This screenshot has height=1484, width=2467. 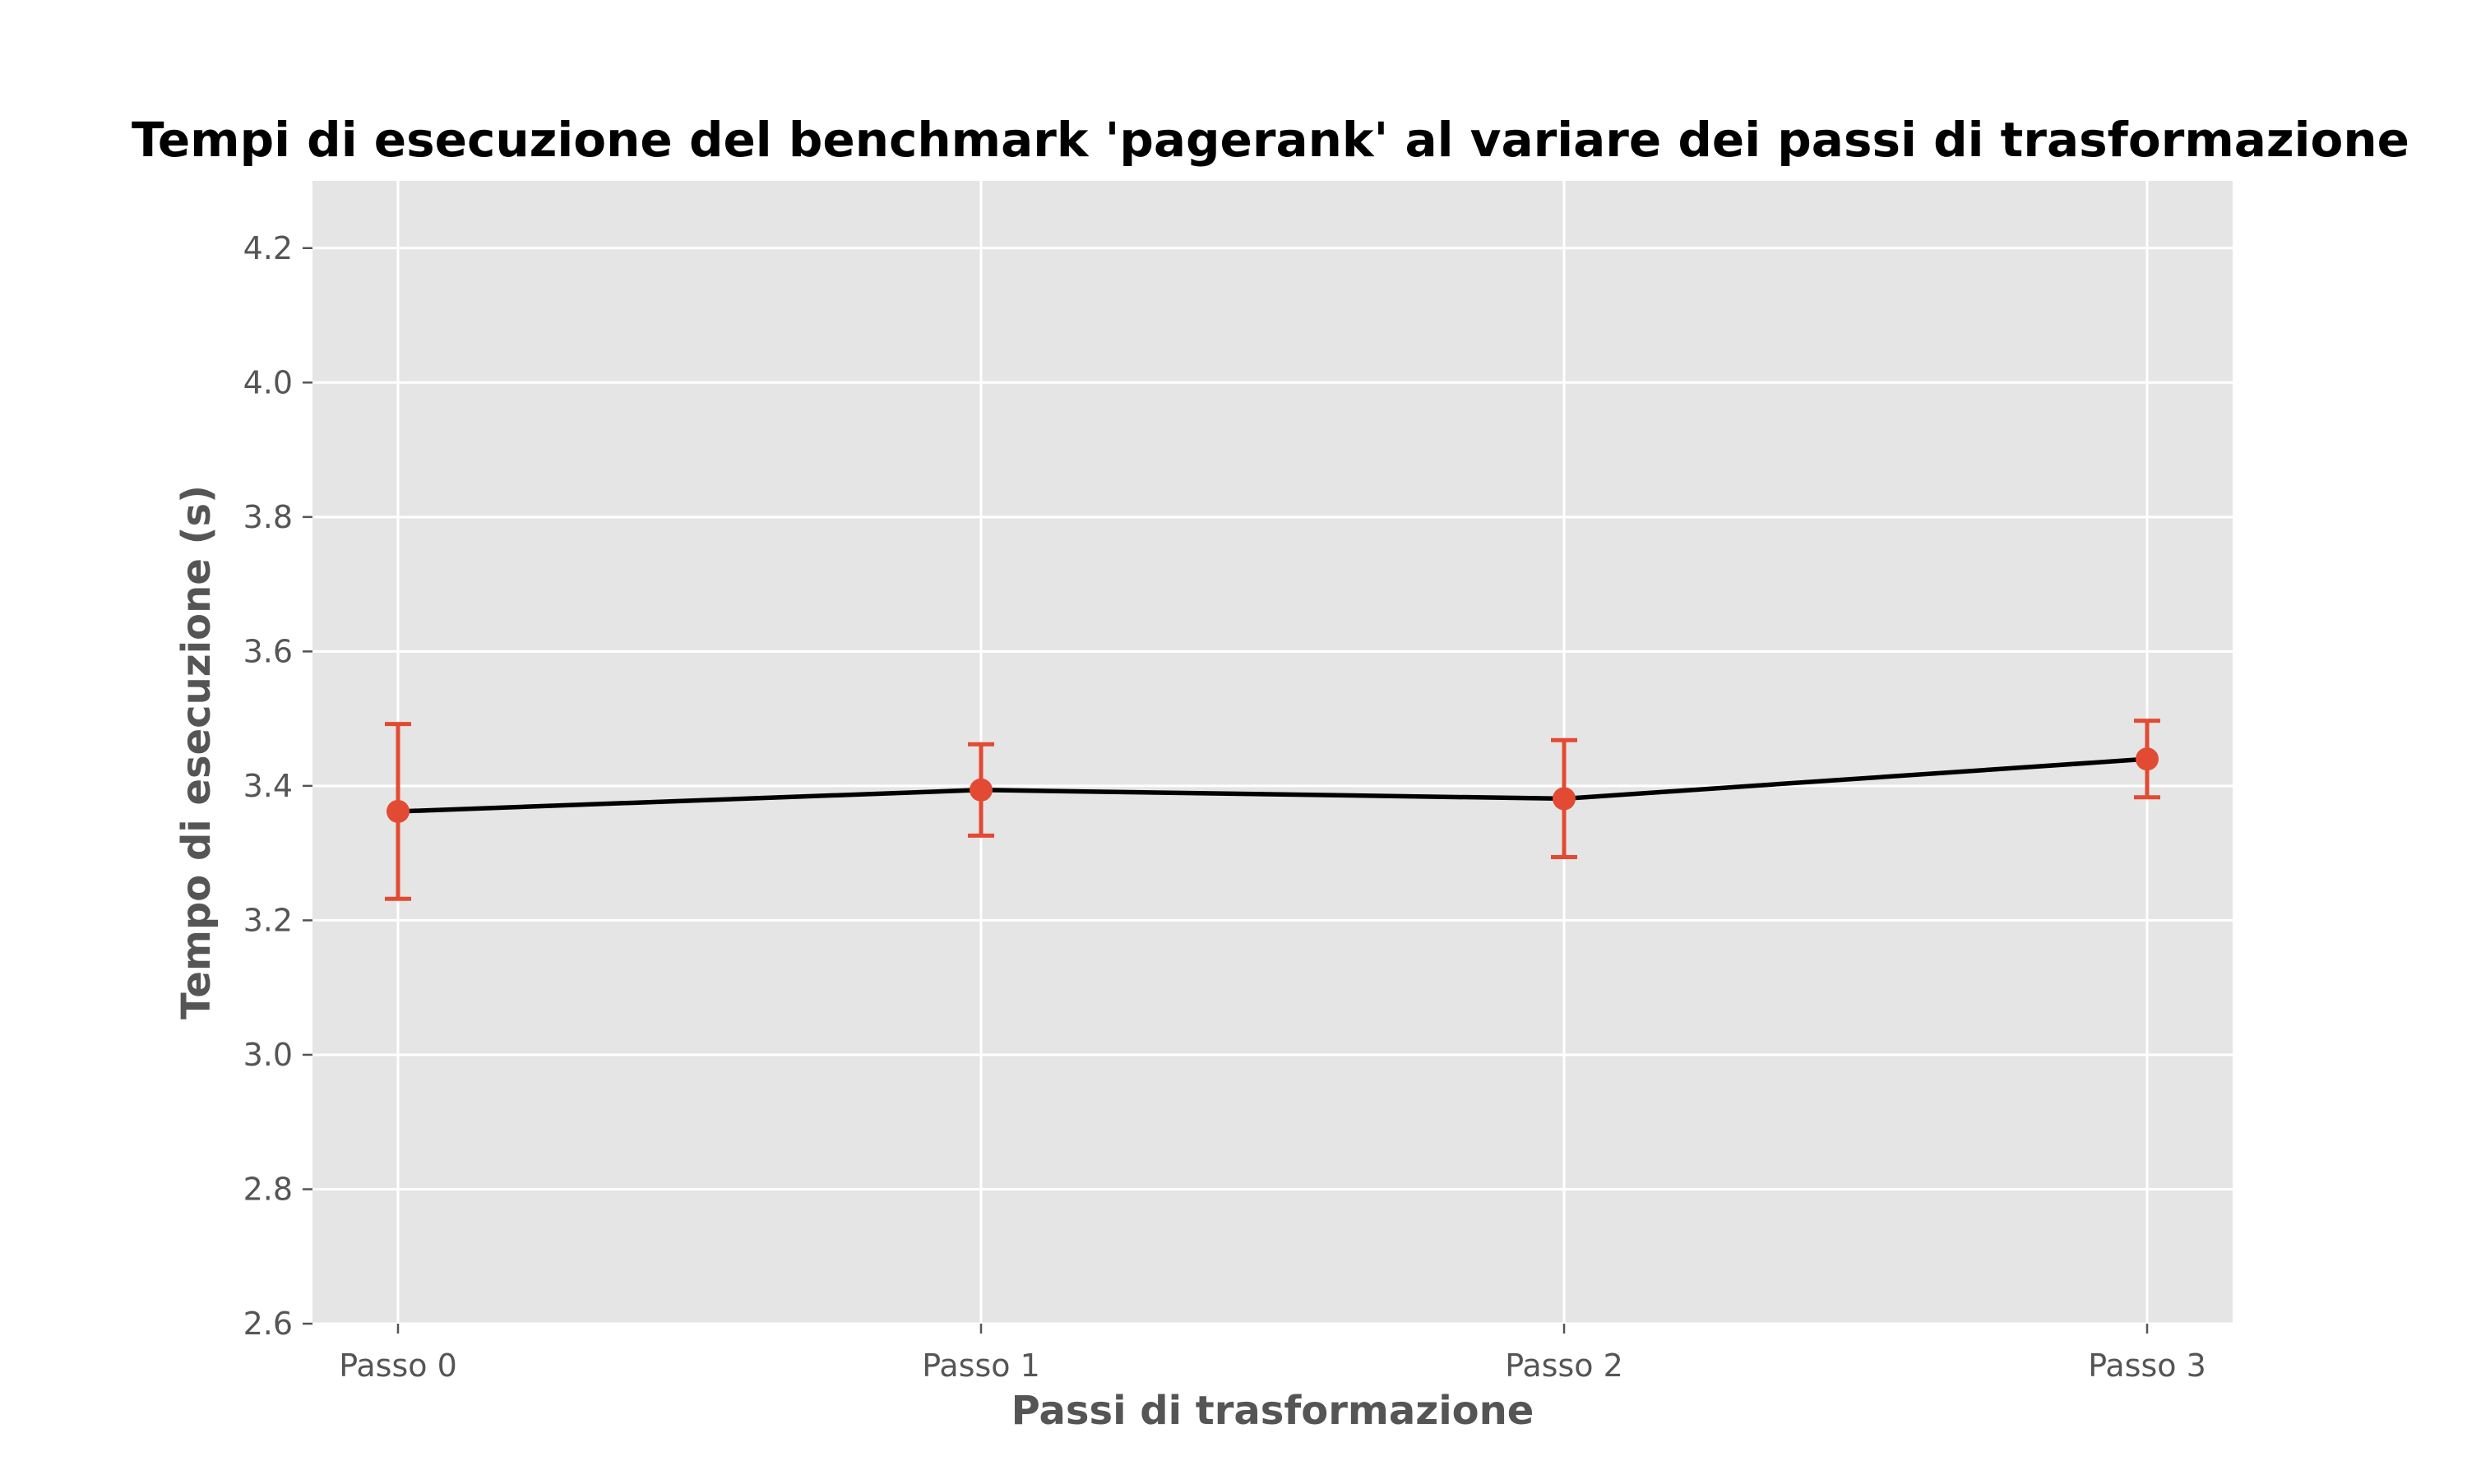 What do you see at coordinates (2147, 1366) in the screenshot?
I see `x-tick-label: Passo 3` at bounding box center [2147, 1366].